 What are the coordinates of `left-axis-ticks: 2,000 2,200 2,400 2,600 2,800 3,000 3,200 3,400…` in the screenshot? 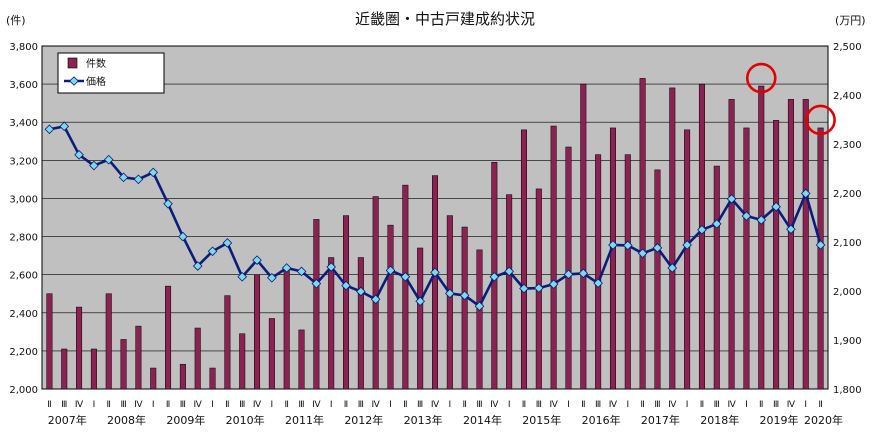 It's located at (23, 219).